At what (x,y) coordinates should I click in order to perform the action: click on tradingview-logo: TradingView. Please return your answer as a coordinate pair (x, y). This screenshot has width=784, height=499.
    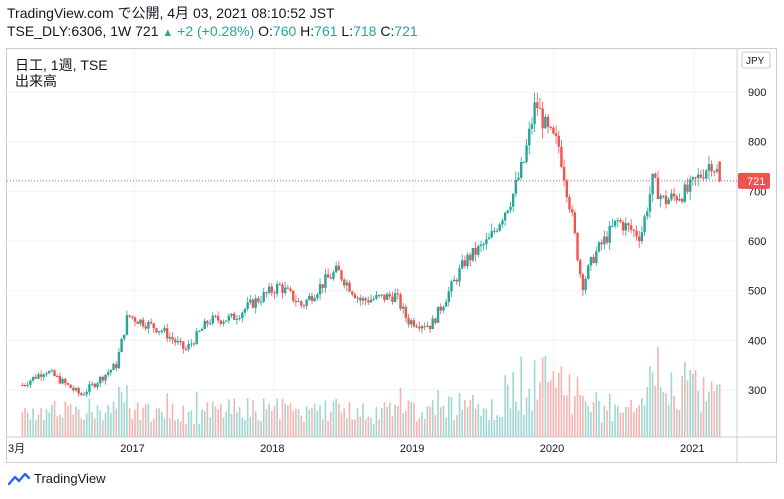
    Looking at the image, I should click on (57, 478).